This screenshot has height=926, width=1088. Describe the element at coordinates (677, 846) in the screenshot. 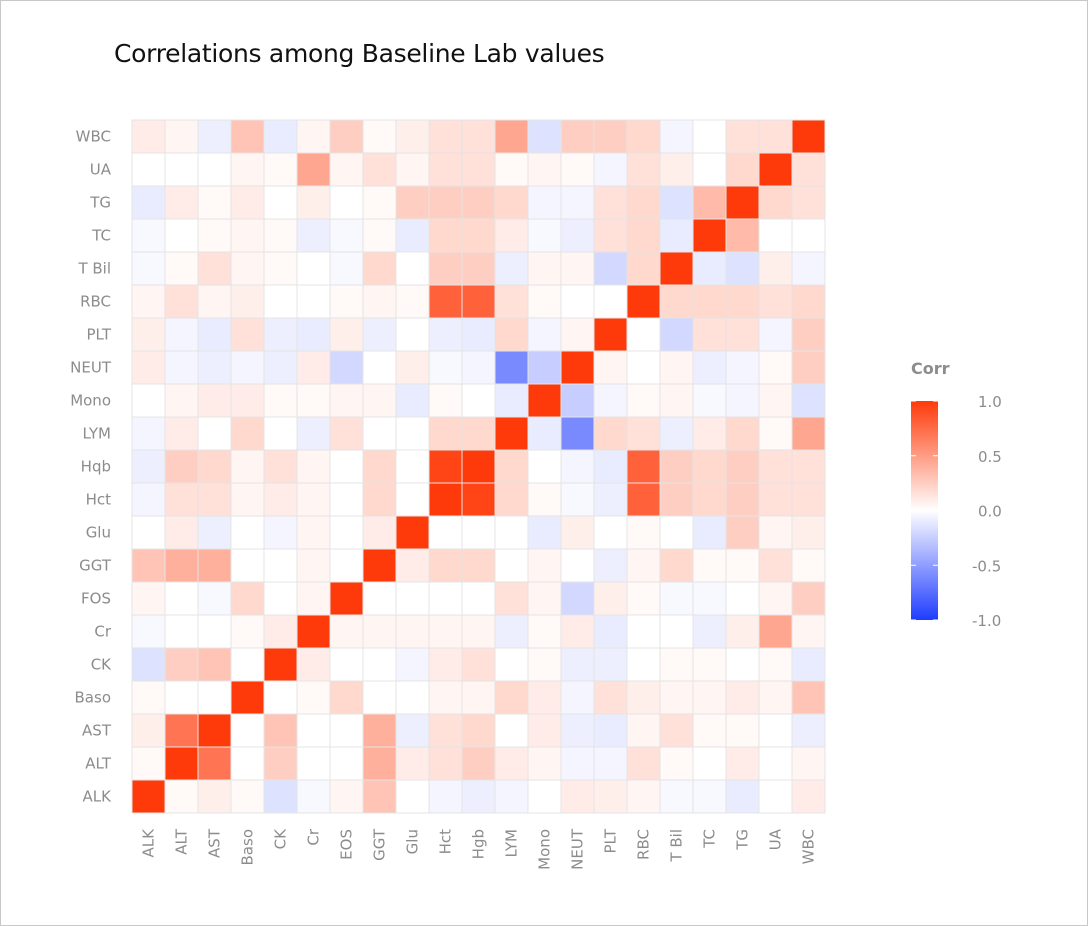

I see `x-tick-label: T Bil` at that location.